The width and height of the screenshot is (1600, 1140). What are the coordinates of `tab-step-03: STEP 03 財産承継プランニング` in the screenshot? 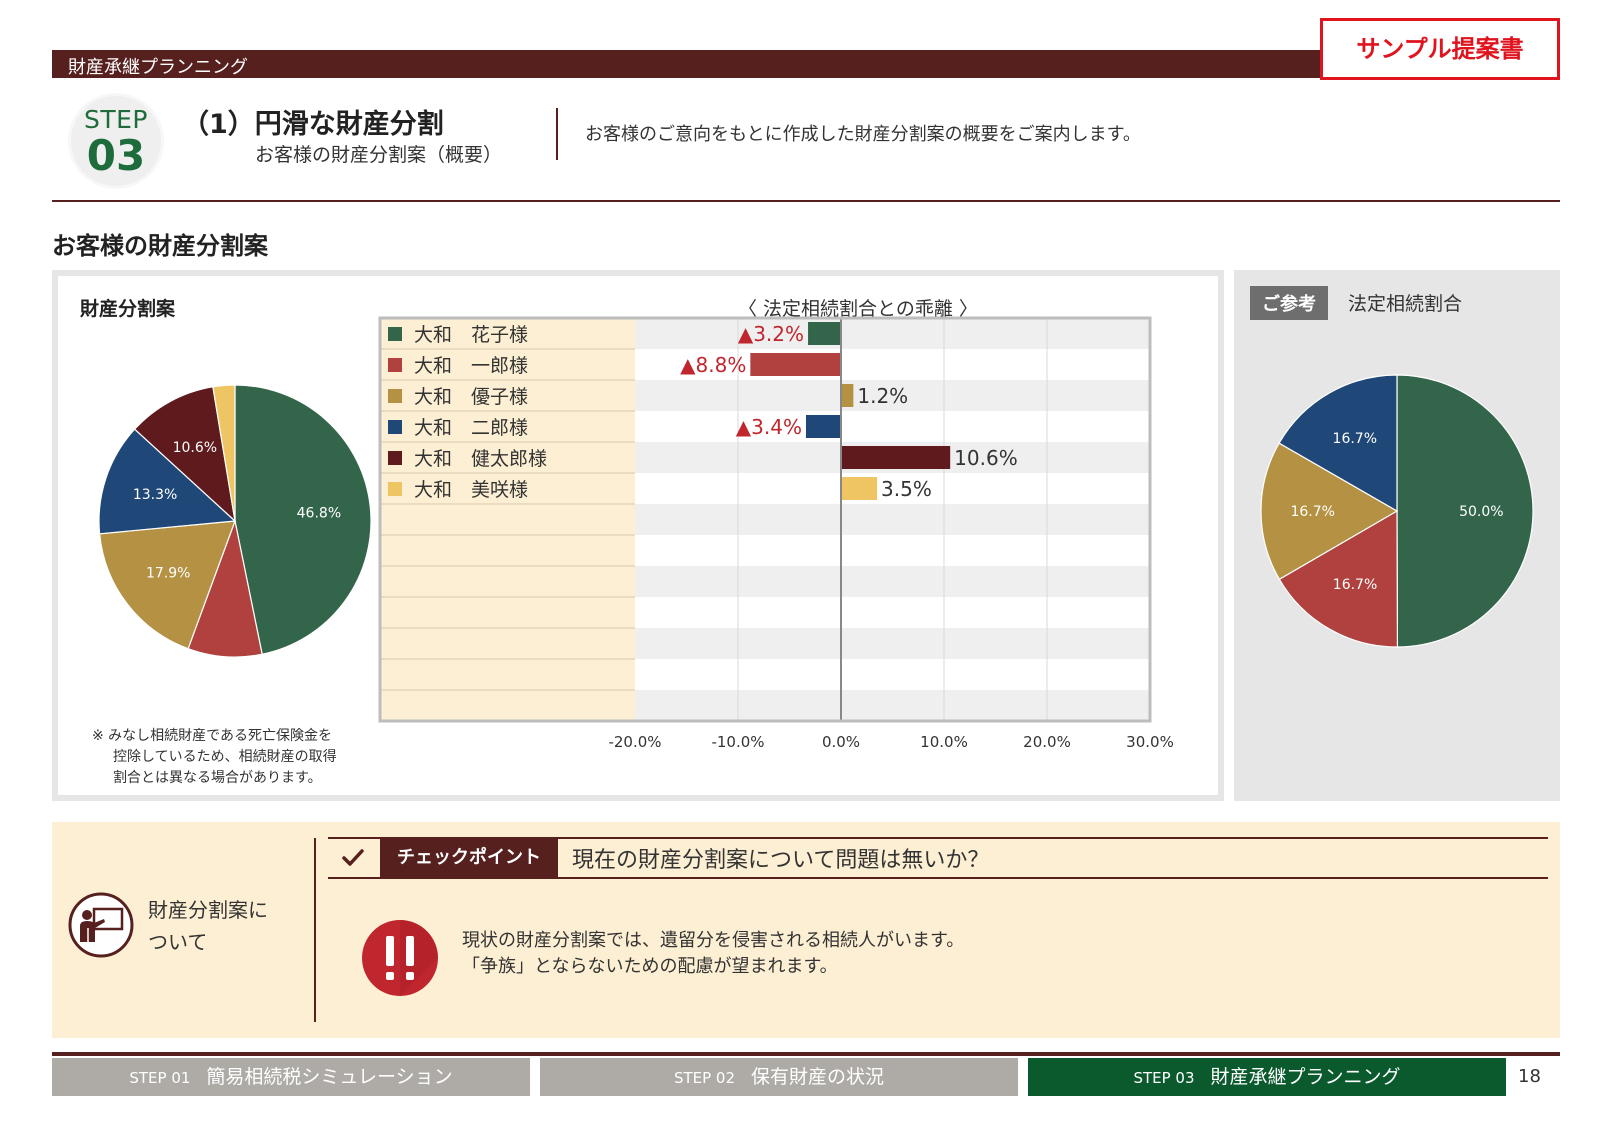 It's located at (1267, 1077).